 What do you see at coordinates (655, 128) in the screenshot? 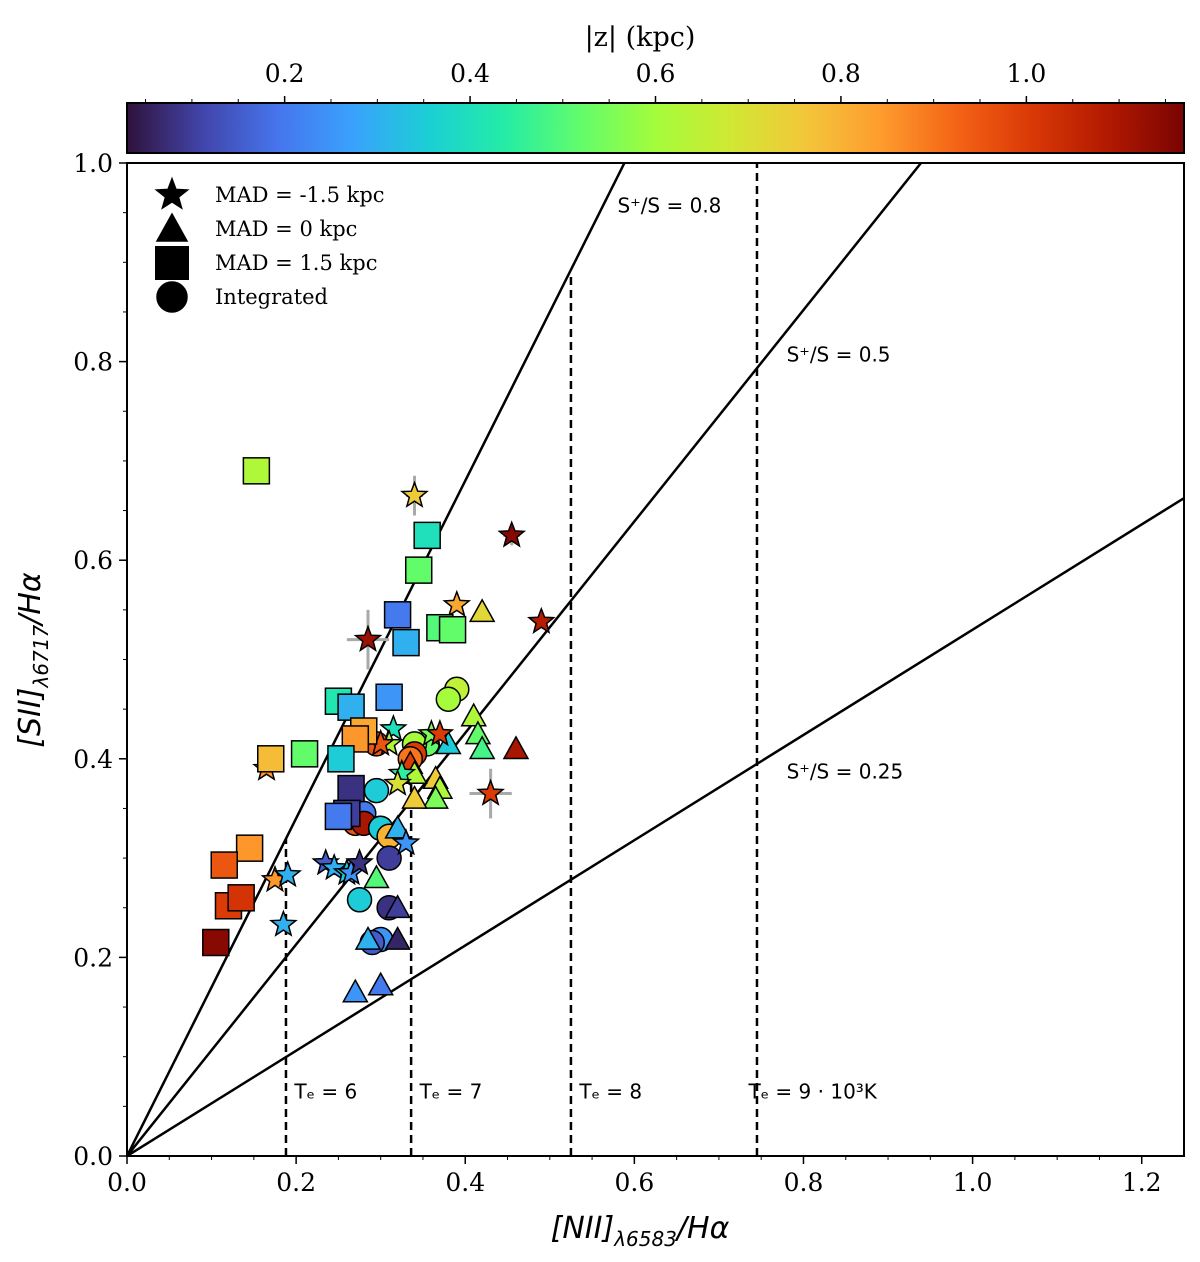
I see `colorbar-bar` at bounding box center [655, 128].